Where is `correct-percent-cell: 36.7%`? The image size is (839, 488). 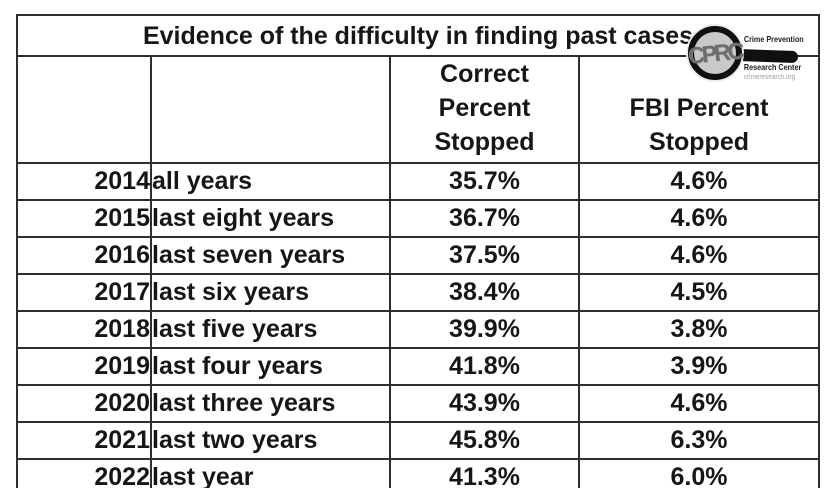
correct-percent-cell: 36.7% is located at coordinates (484, 218).